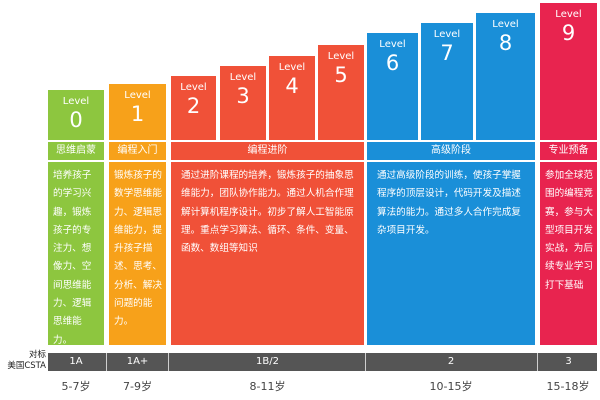 Image resolution: width=600 pixels, height=400 pixels. What do you see at coordinates (341, 75) in the screenshot?
I see `level-5-number: 5` at bounding box center [341, 75].